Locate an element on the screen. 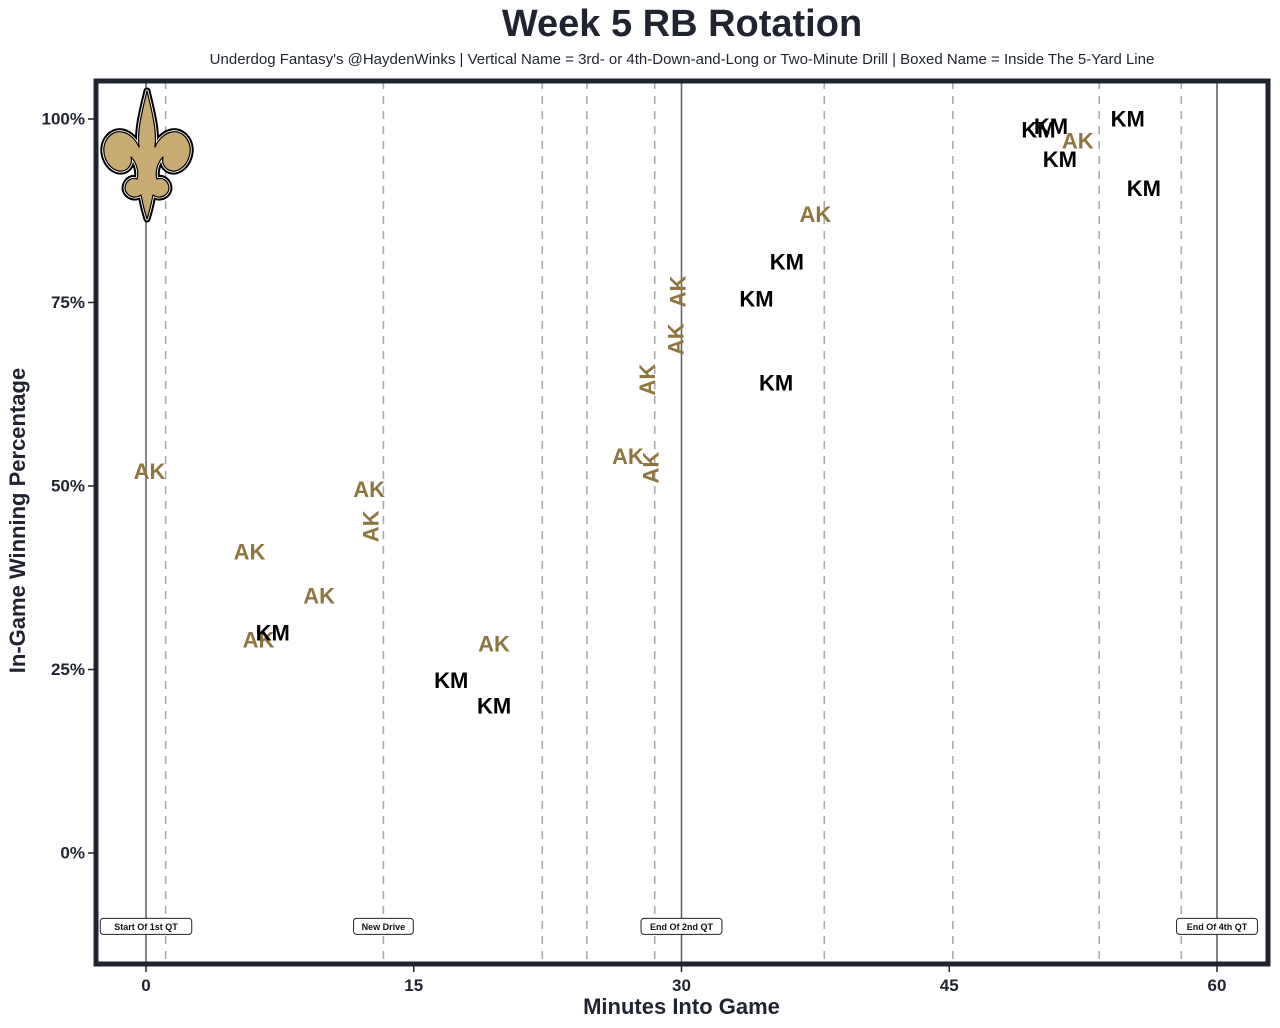  annotation-label: New Drive is located at coordinates (383, 926).